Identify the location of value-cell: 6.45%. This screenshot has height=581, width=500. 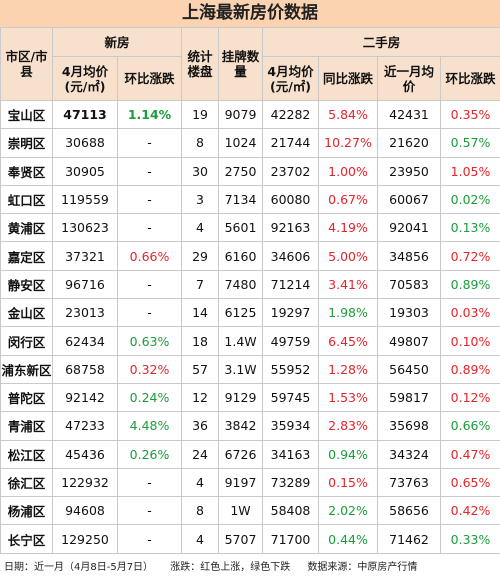
(348, 341).